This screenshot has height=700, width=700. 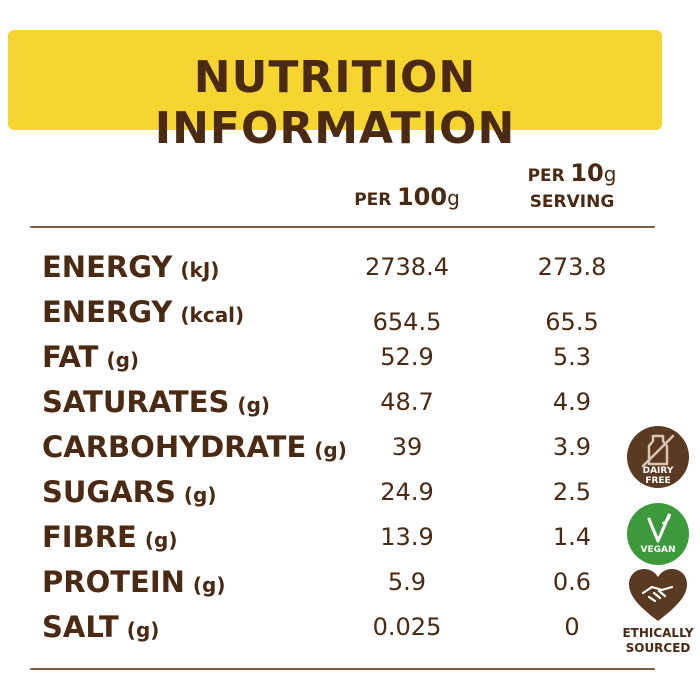 I want to click on column-header-per-serving: PER 10g SERVING, so click(x=572, y=187).